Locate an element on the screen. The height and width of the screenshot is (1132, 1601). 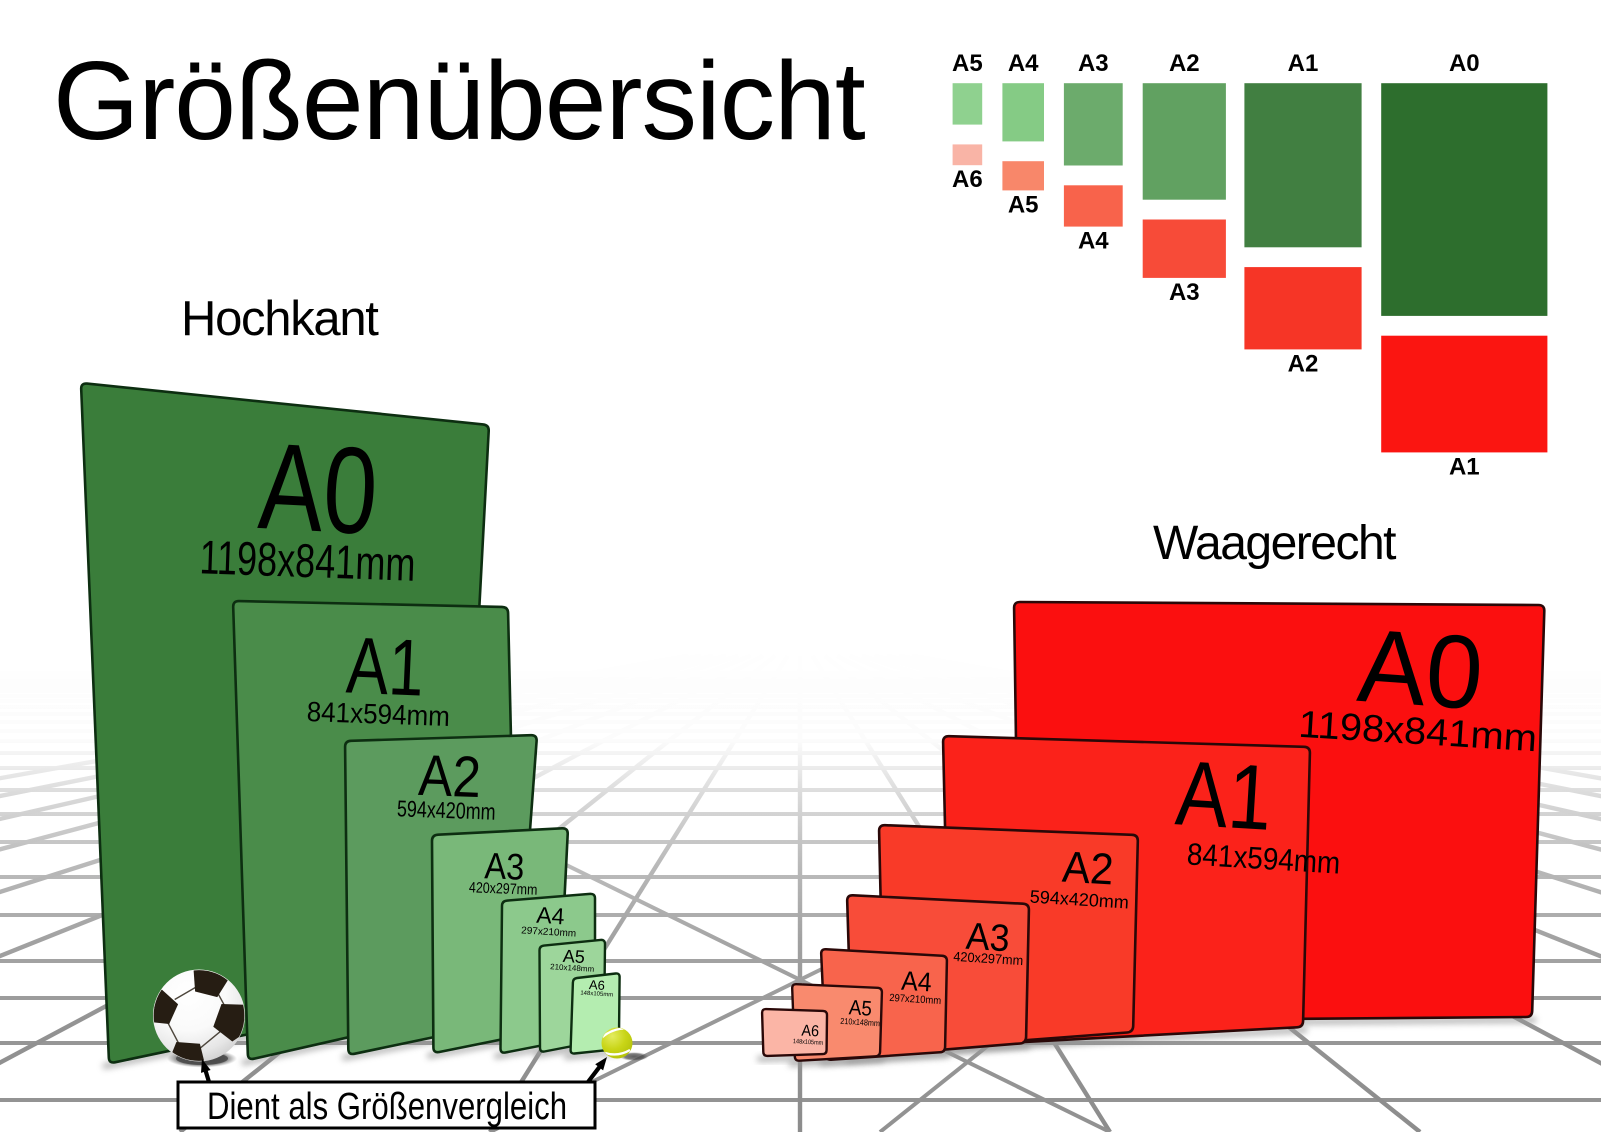
svg-text: 1198x841mm is located at coordinates (308, 560).